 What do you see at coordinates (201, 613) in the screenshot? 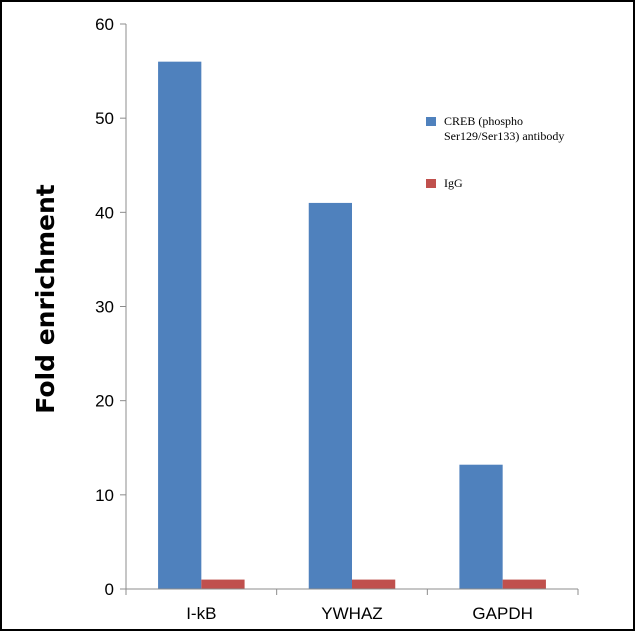
I see `x-tick-label: I-kB` at bounding box center [201, 613].